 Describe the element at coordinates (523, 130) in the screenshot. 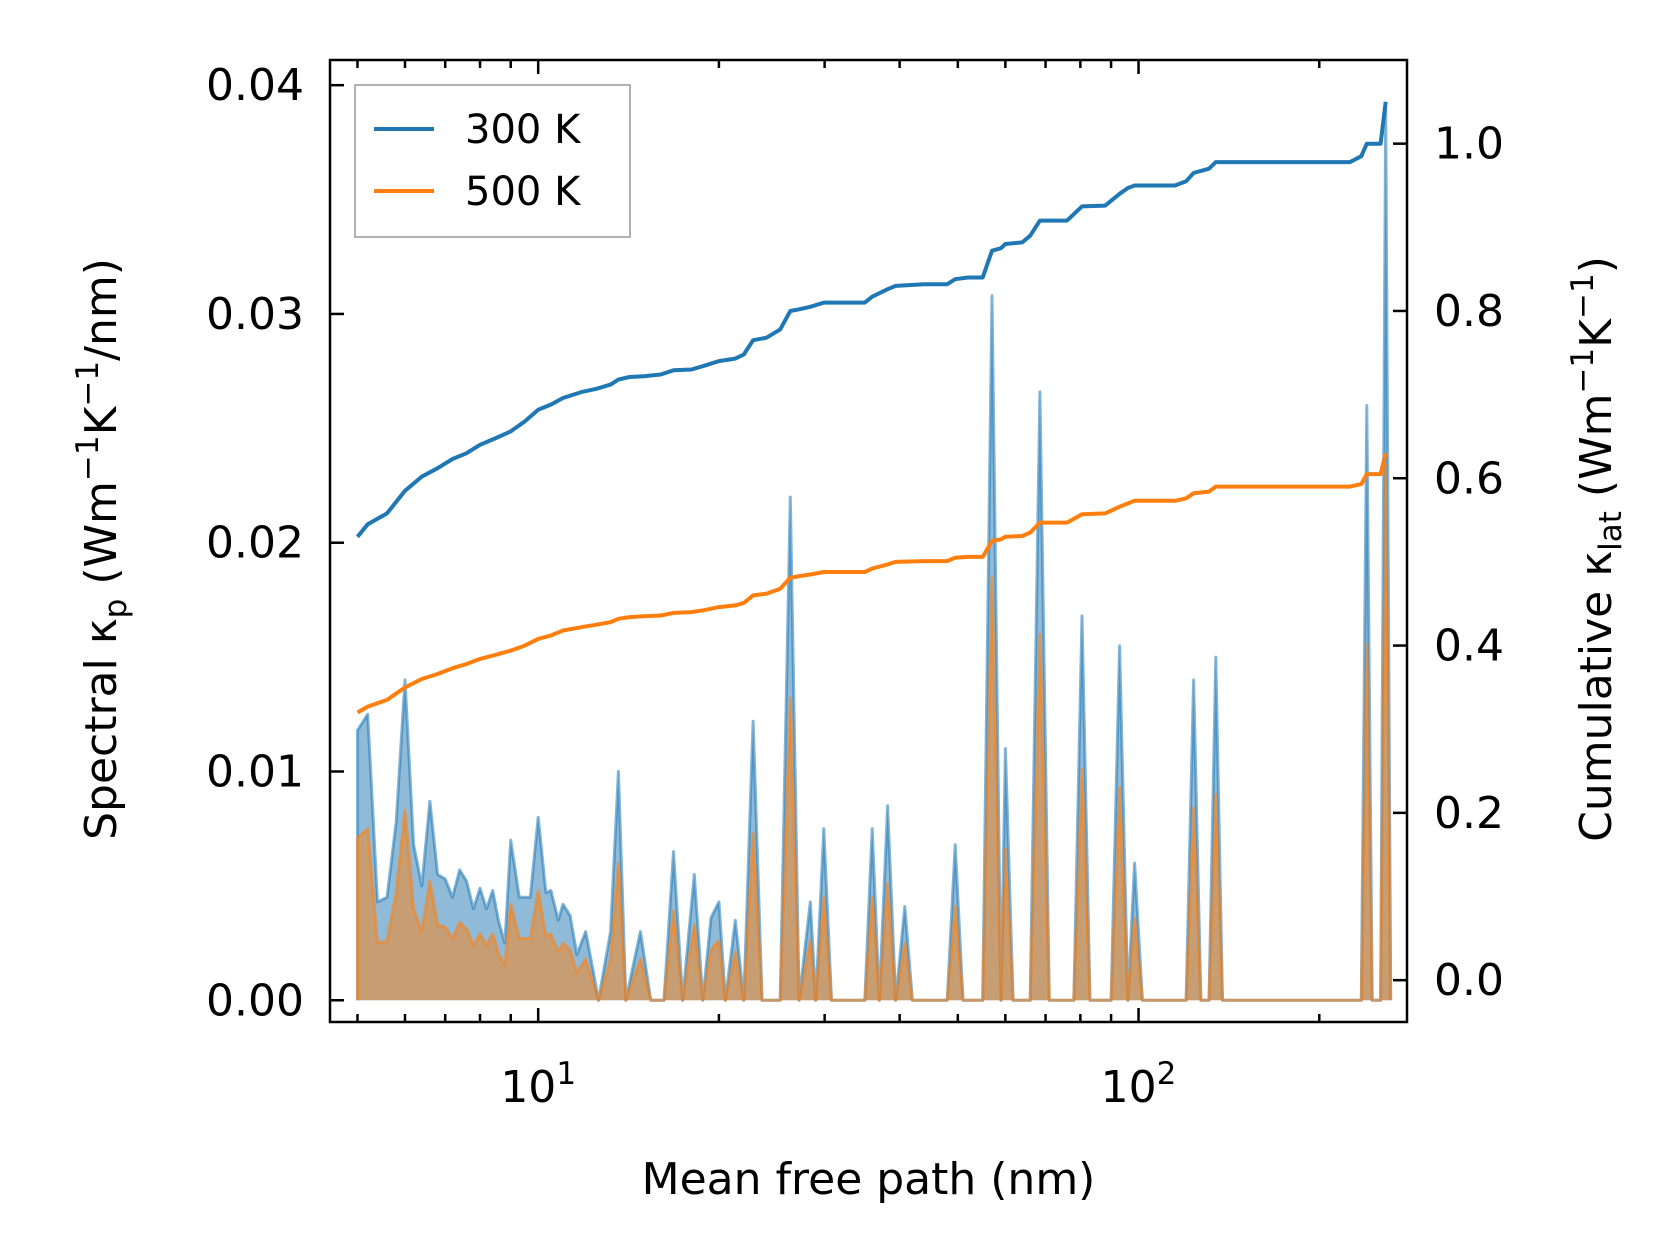

I see `legend-label-300k: 300 K` at that location.